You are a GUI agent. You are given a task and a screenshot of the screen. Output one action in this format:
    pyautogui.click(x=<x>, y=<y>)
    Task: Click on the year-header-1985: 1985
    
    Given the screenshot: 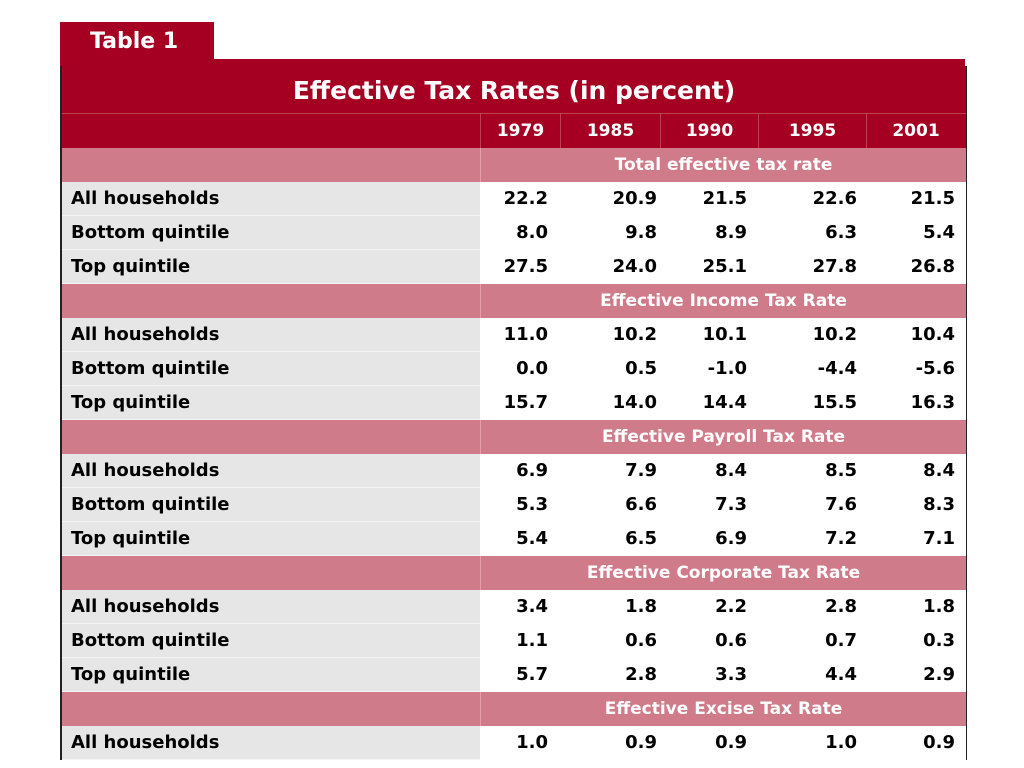 What is the action you would take?
    pyautogui.click(x=610, y=131)
    